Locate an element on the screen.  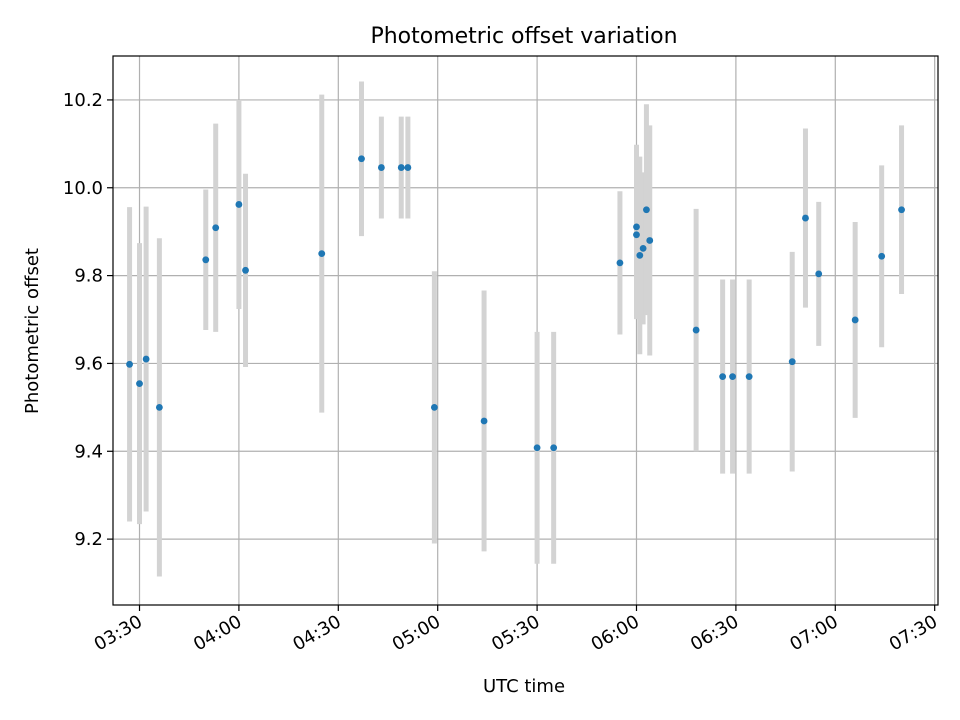
y-axis-ticks: 9.2 9.4 9.6 9.8 10.0 10.2 is located at coordinates (88, 320).